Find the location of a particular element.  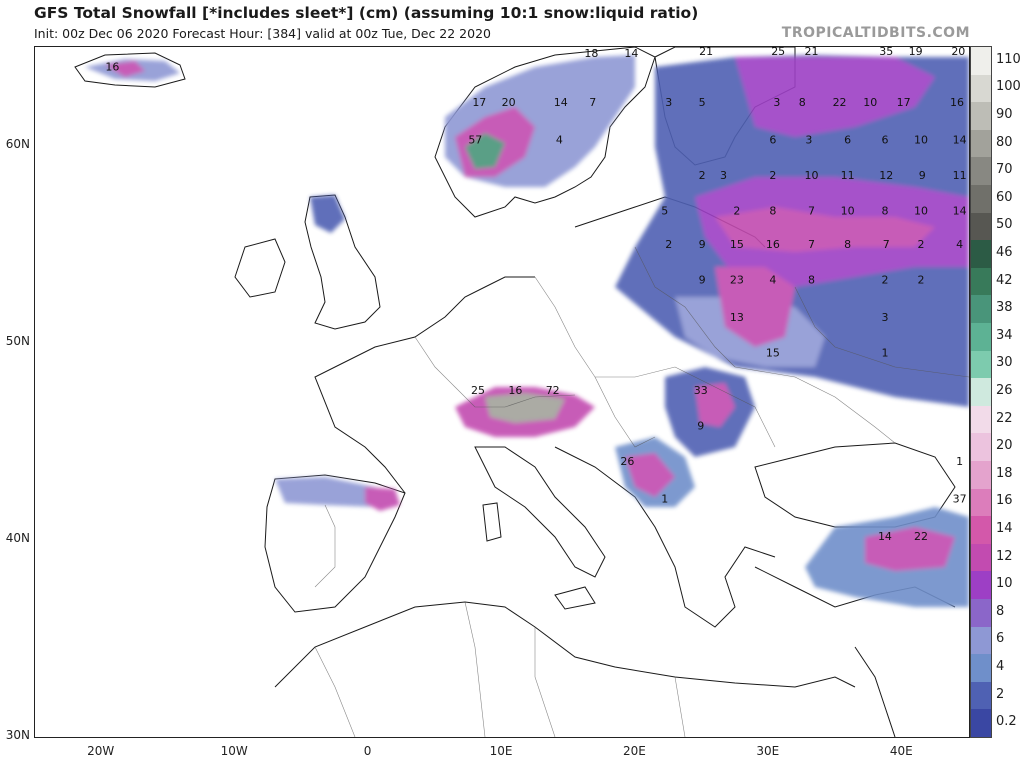

snow-norway-core is located at coordinates (485, 151).